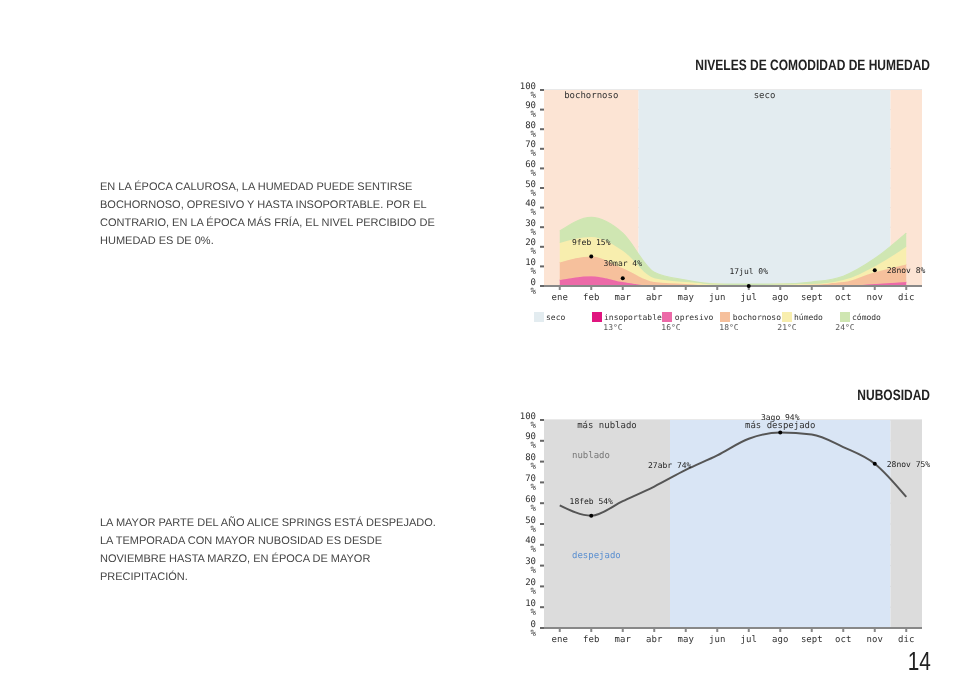 This screenshot has height=678, width=960. What do you see at coordinates (918, 661) in the screenshot?
I see `text: 14` at bounding box center [918, 661].